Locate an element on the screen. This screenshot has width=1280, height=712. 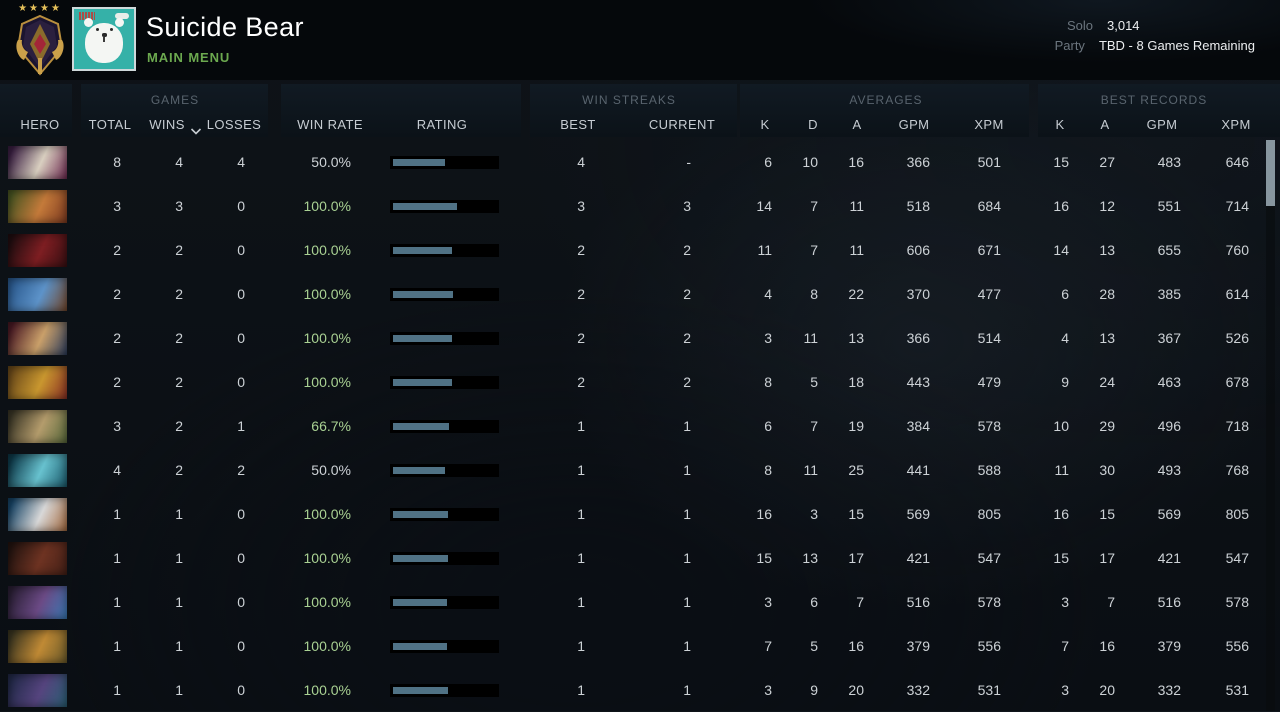
avg-d-cell: 8 is located at coordinates (814, 294).